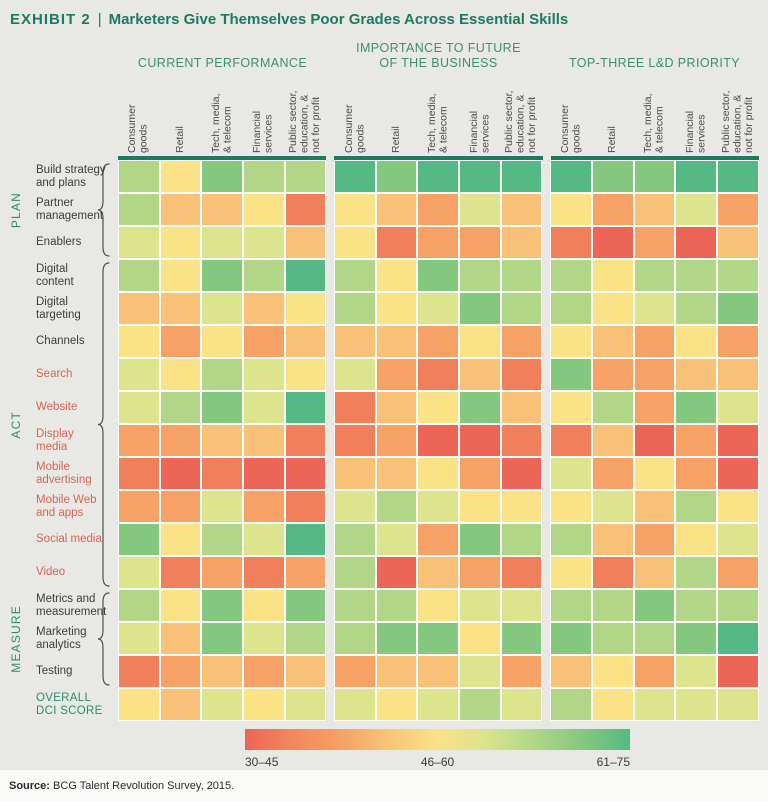 The height and width of the screenshot is (802, 768). I want to click on heatmap-cell-r5-c10, so click(521, 308).